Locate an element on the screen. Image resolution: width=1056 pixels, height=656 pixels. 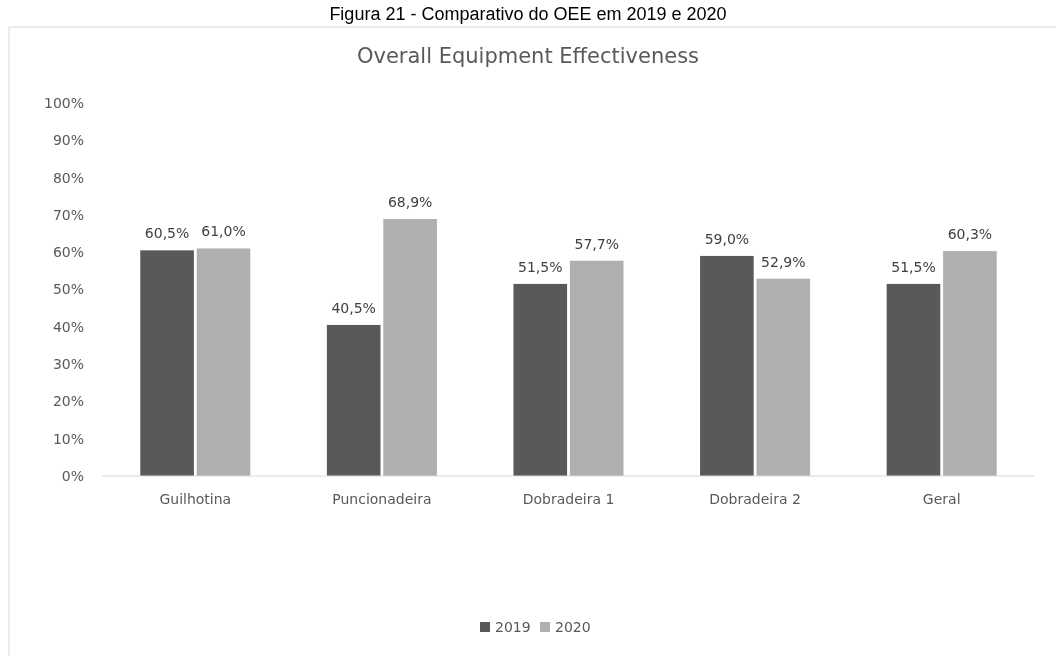
data-label: 59,0% is located at coordinates (727, 238).